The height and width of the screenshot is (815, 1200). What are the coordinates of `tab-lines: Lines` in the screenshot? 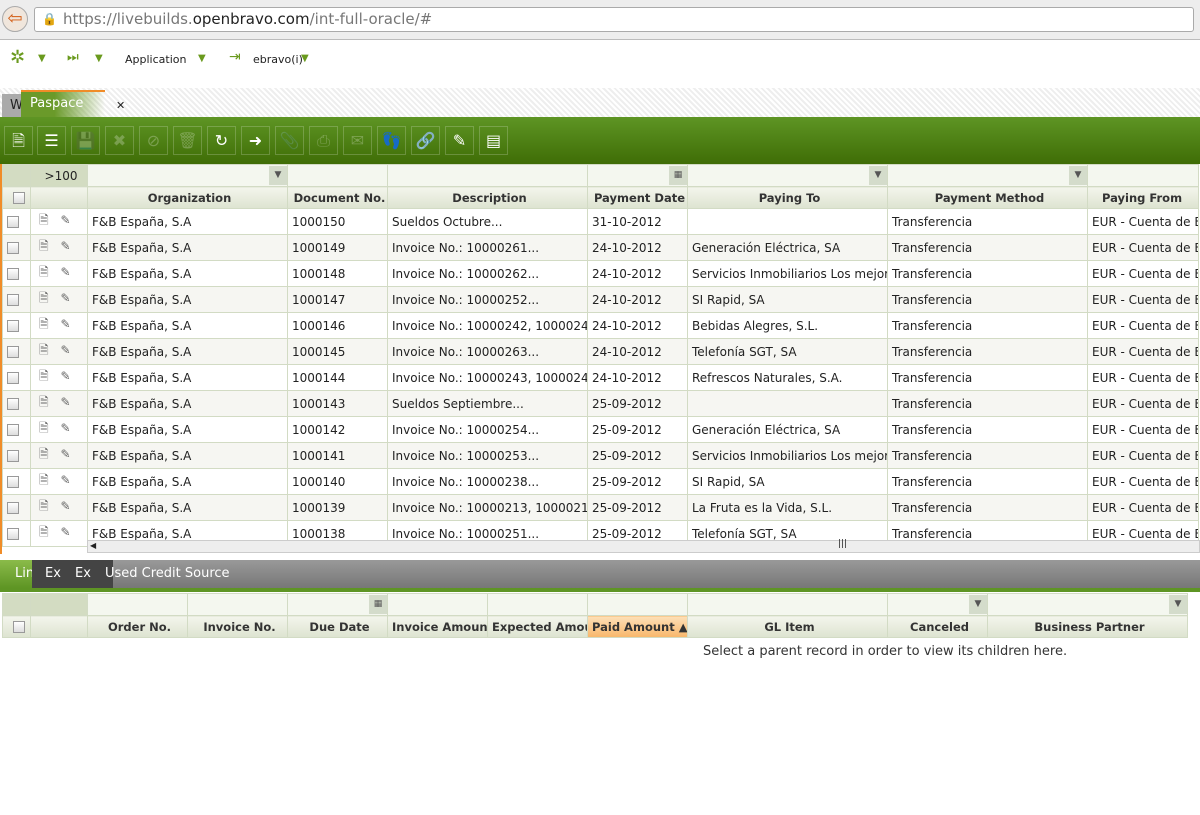 It's located at (24, 574).